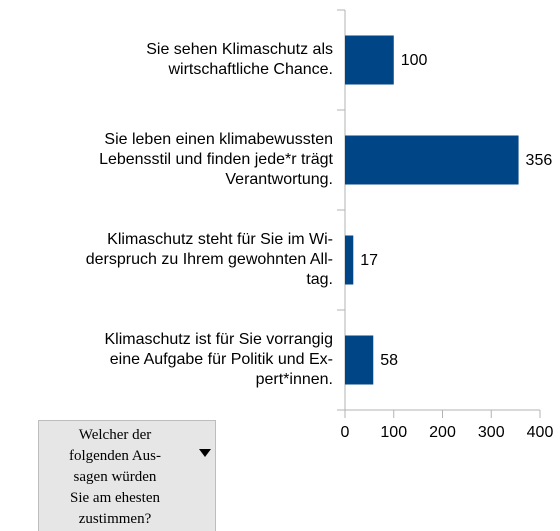 Image resolution: width=560 pixels, height=531 pixels. I want to click on category-label-line: Lebensstil und finden jede*r trägt, so click(216, 159).